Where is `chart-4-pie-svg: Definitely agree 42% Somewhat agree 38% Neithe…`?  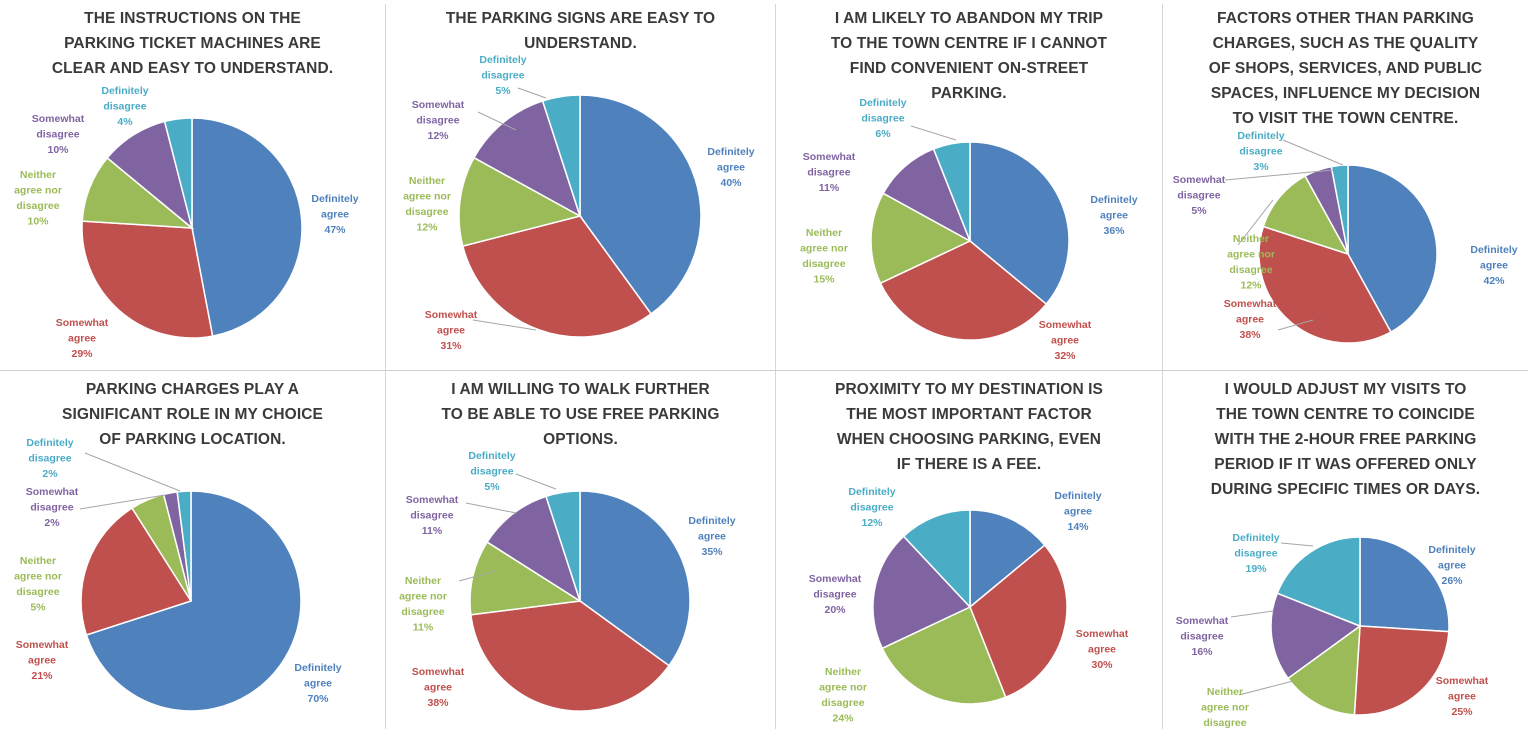
chart-4-pie-svg: Definitely agree 42% Somewhat agree 38% Neithe… is located at coordinates (1345, 237).